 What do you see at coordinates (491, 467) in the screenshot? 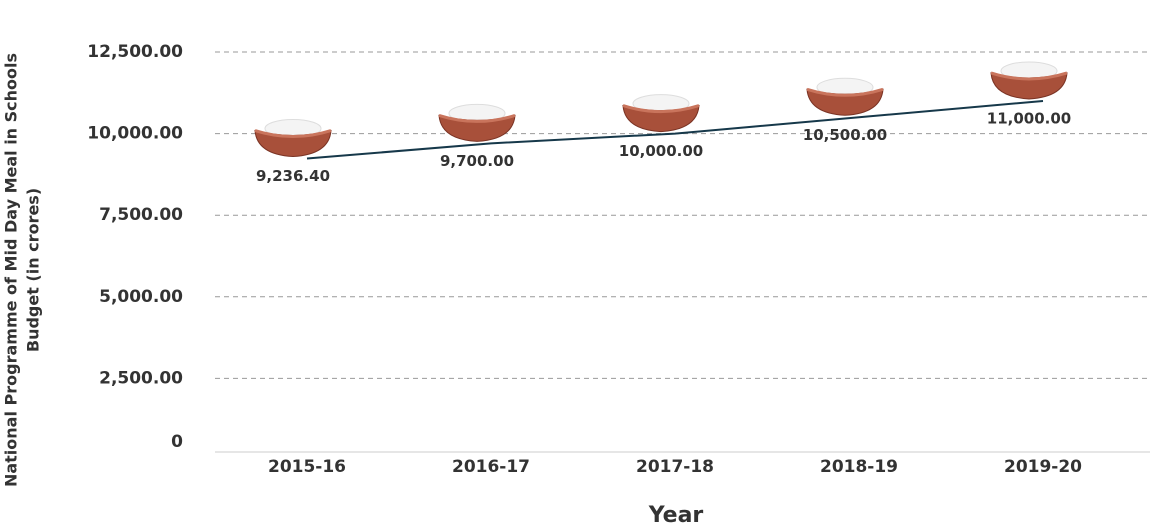
I see `x-tick-label: 2016-17` at bounding box center [491, 467].